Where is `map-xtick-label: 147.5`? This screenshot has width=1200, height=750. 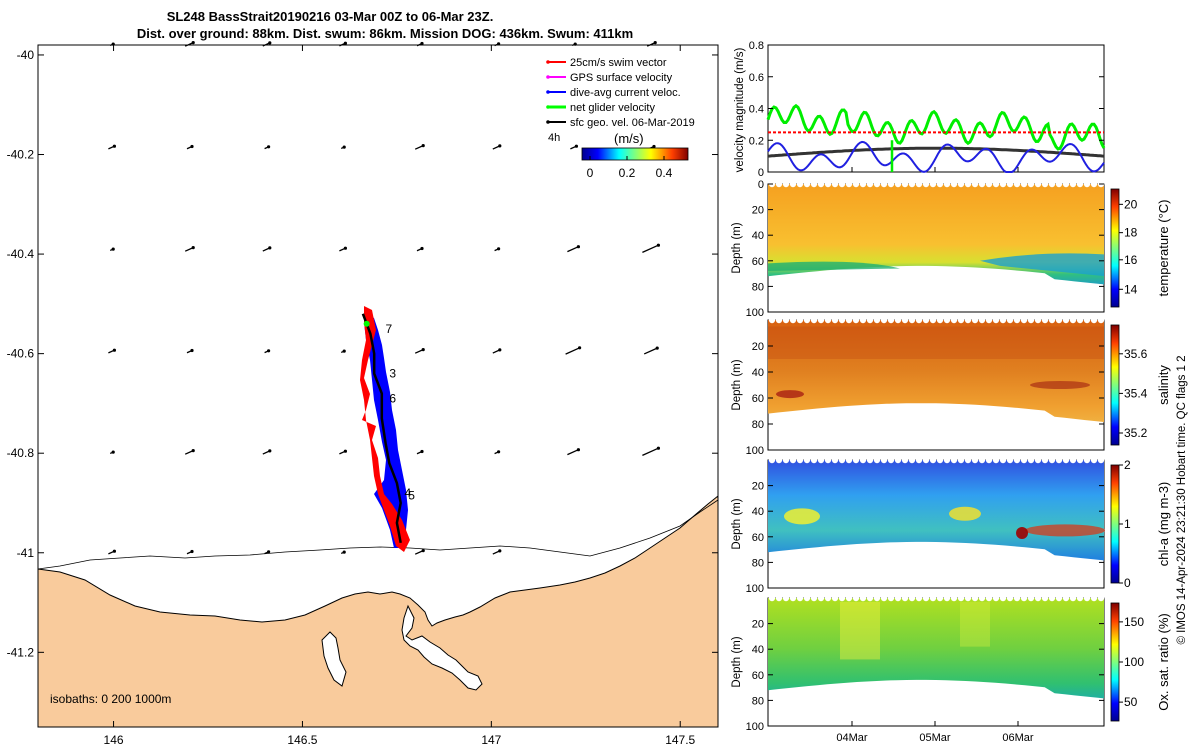
map-xtick-label: 147.5 is located at coordinates (680, 740).